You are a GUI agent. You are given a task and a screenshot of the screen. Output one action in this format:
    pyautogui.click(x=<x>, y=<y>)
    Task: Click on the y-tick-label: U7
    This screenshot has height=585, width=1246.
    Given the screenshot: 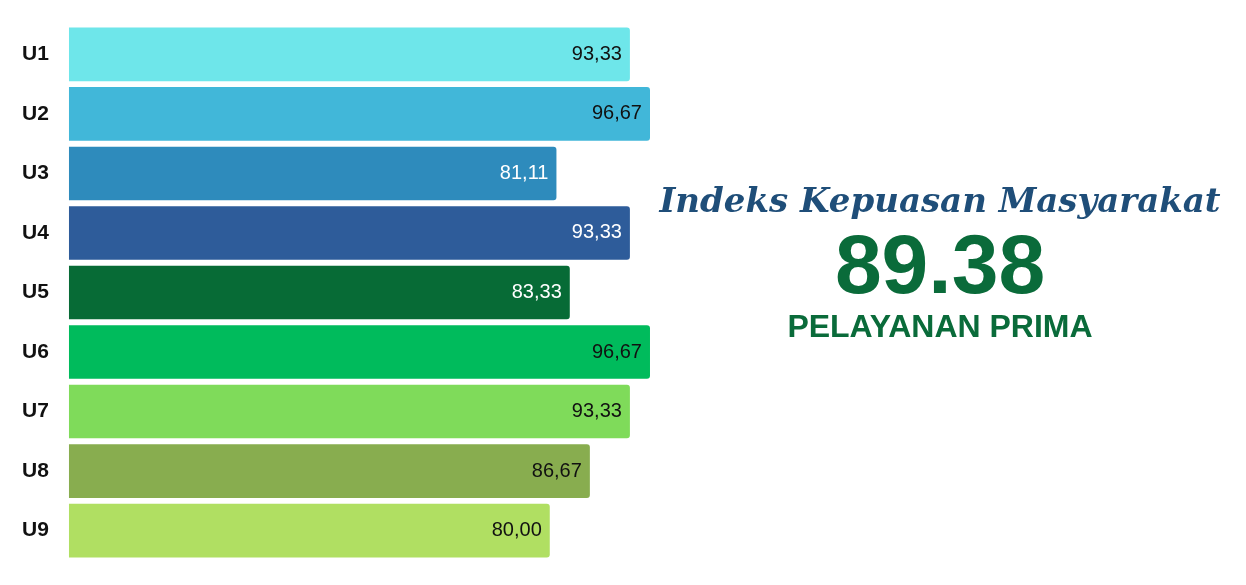 What is the action you would take?
    pyautogui.click(x=35, y=410)
    